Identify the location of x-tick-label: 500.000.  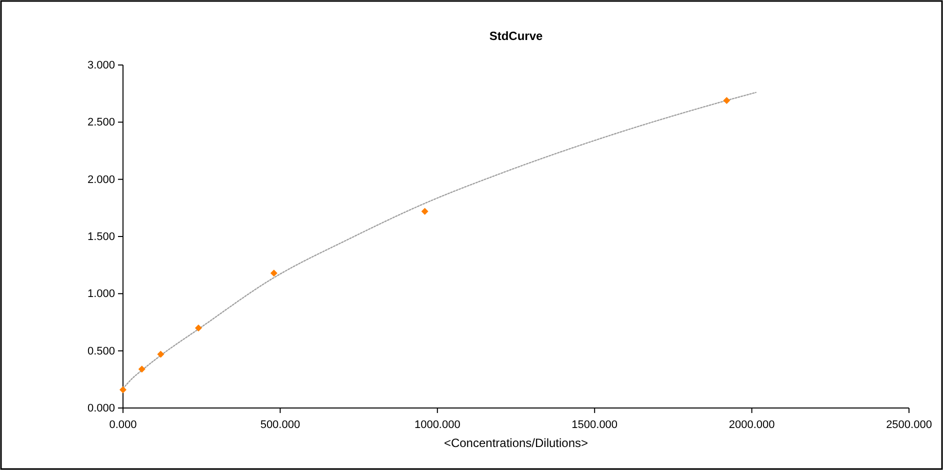
(280, 425).